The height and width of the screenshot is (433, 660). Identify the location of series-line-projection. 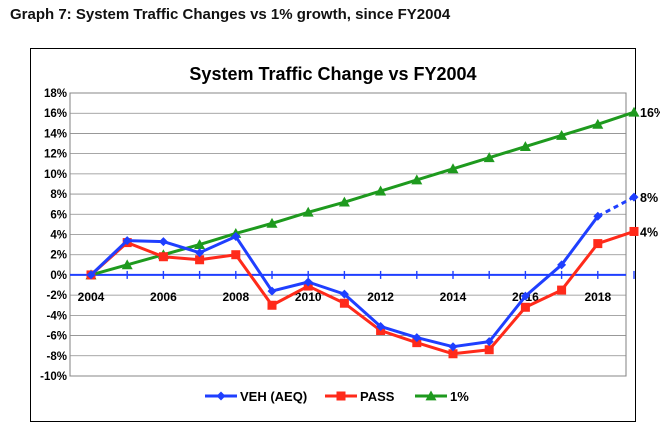
(616, 206).